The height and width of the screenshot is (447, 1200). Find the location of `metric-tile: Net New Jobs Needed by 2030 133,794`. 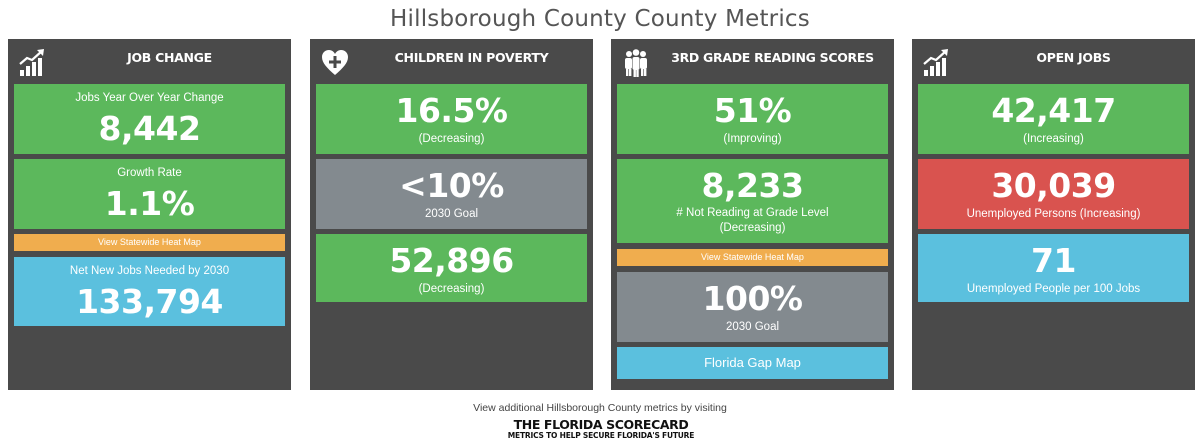

metric-tile: Net New Jobs Needed by 2030 133,794 is located at coordinates (149, 291).